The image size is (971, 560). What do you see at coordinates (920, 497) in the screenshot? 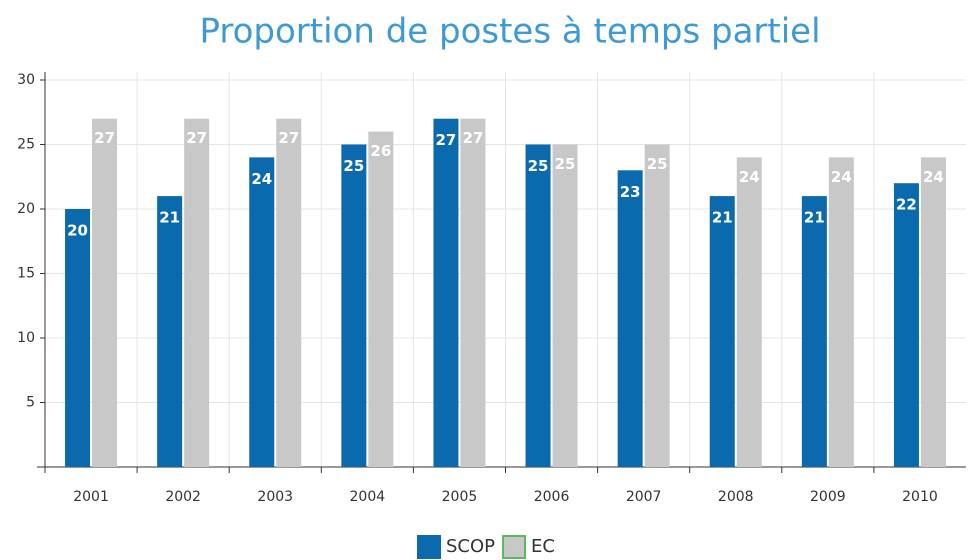
I see `x-tick-label: 2010` at bounding box center [920, 497].